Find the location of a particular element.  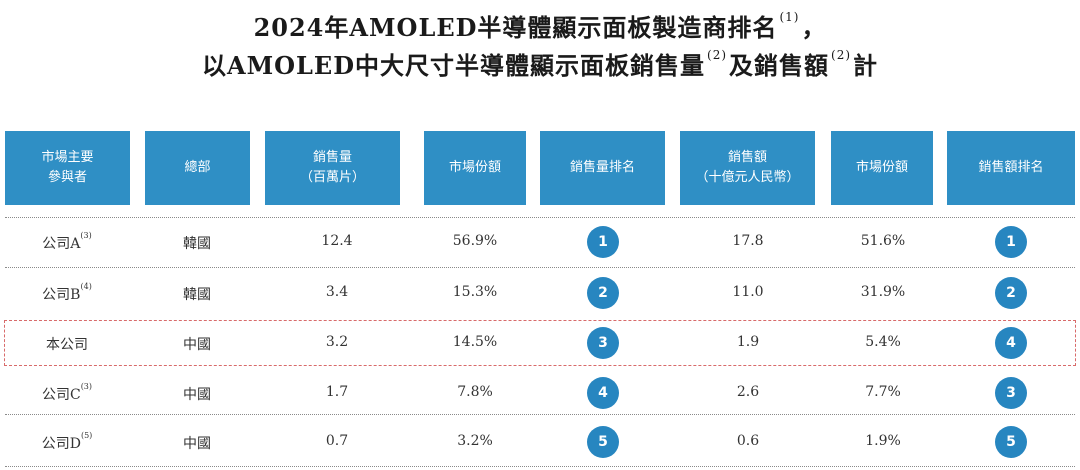

header-sales-revenue: 銷售額 （十億元人民幣） is located at coordinates (747, 168).